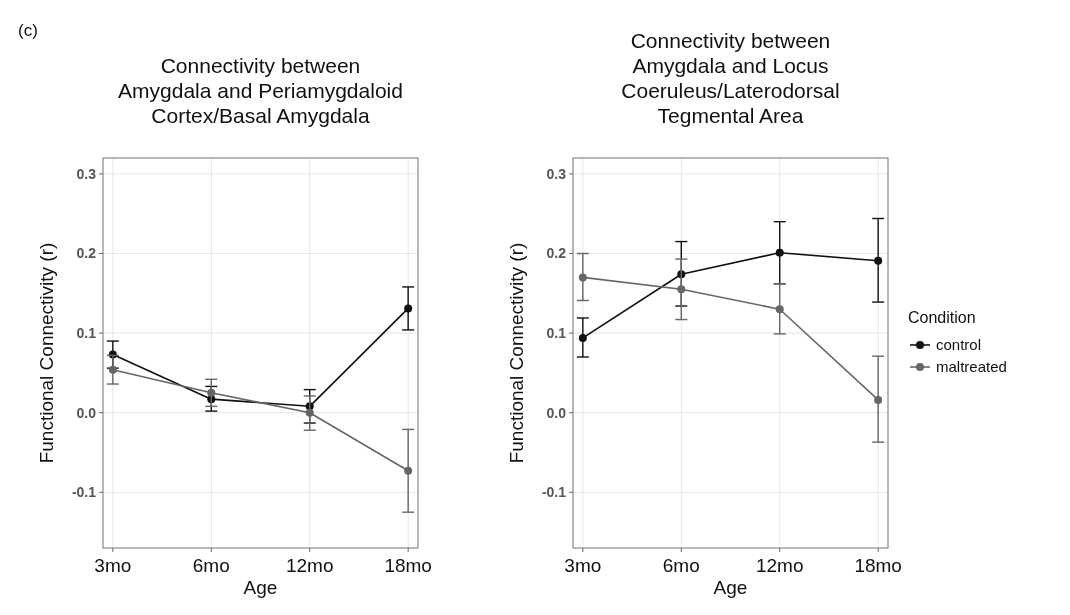  Describe the element at coordinates (942, 317) in the screenshot. I see `legend-title: Condition` at that location.